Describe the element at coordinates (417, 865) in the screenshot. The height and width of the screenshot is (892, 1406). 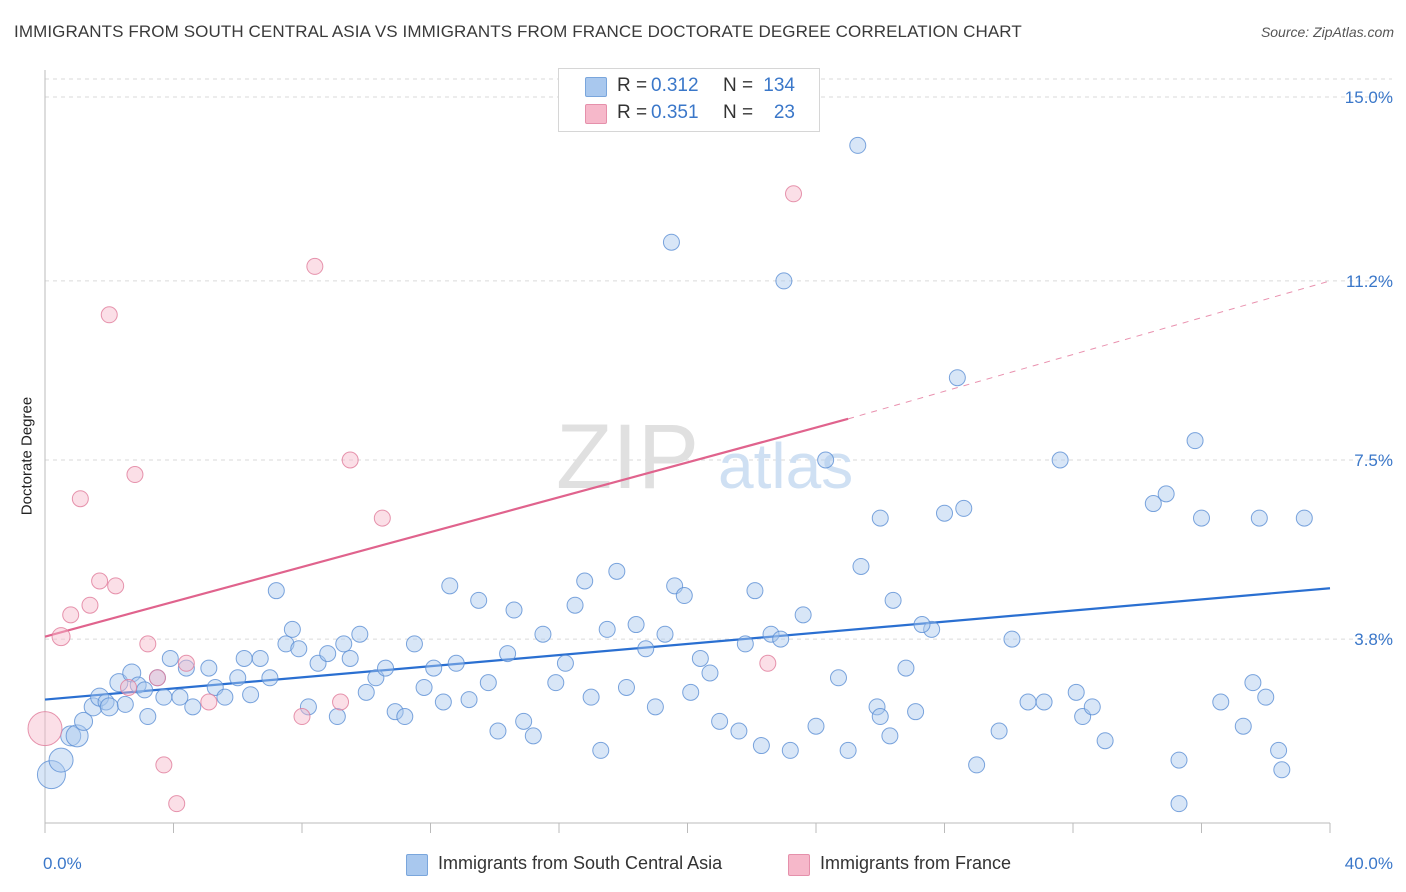
I see `legend-swatch-blue` at that location.